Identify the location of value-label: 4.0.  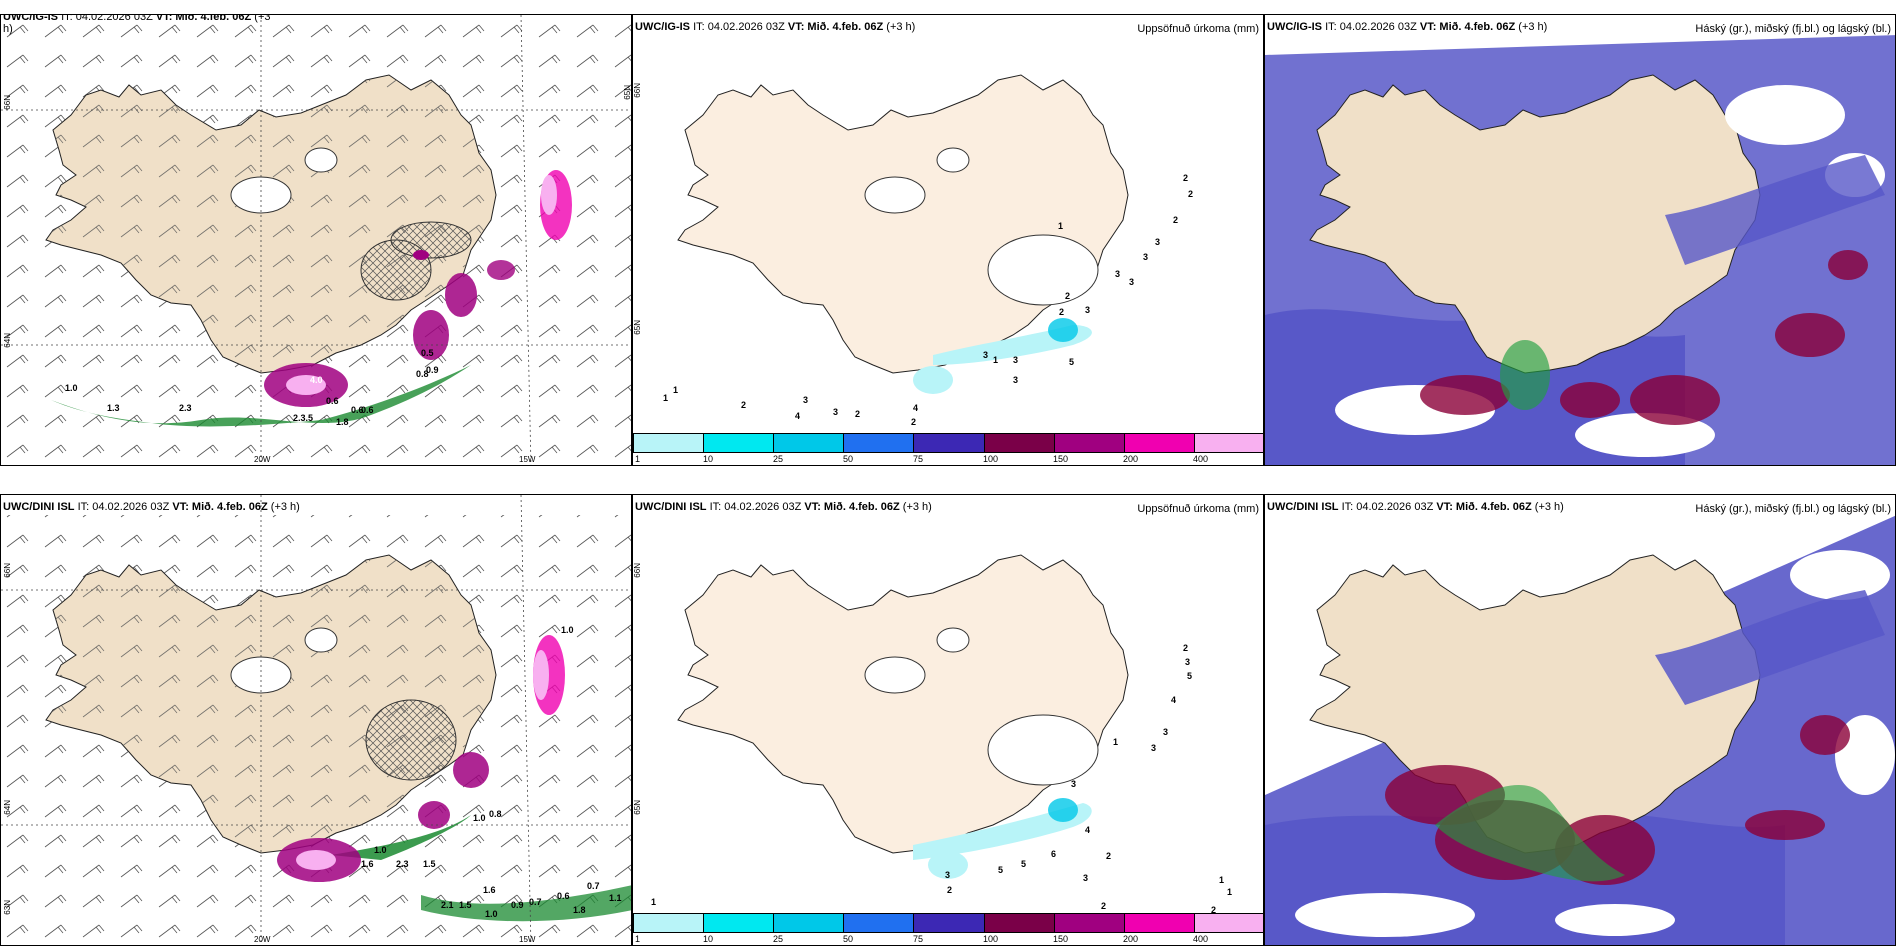
(316, 380).